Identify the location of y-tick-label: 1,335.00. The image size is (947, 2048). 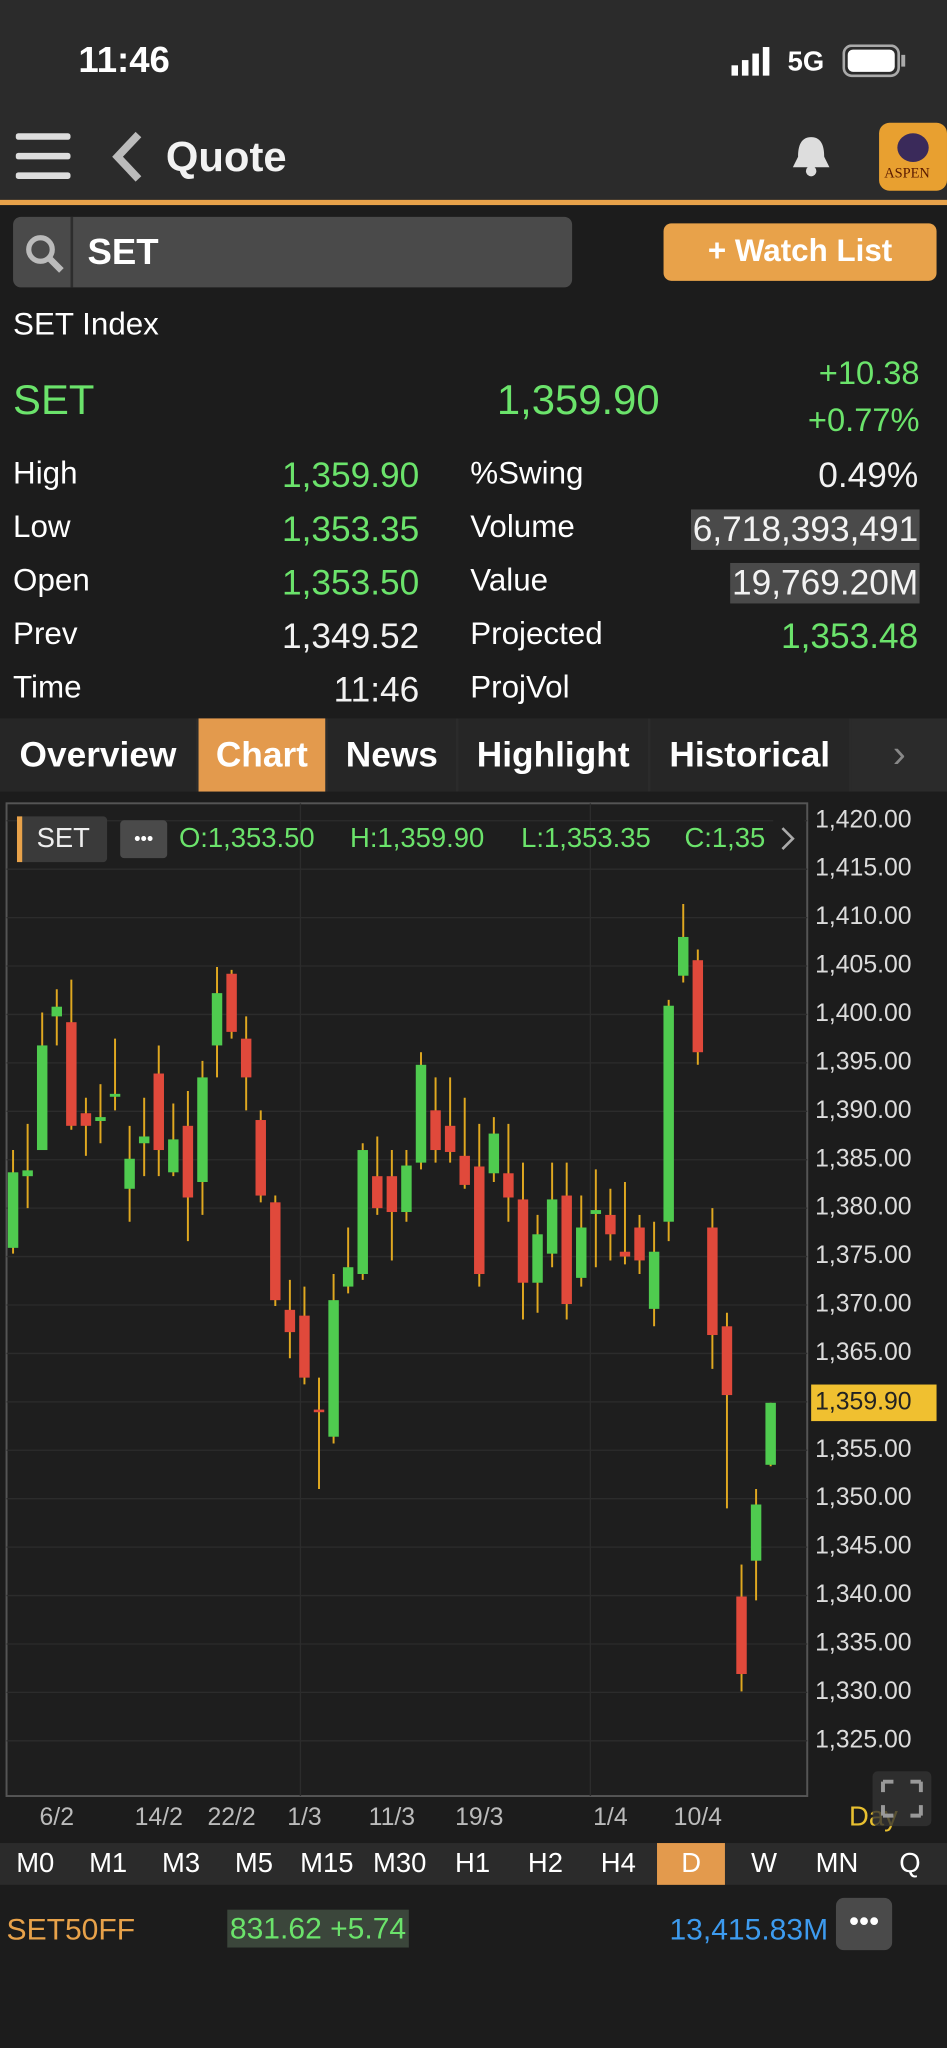
(863, 1643).